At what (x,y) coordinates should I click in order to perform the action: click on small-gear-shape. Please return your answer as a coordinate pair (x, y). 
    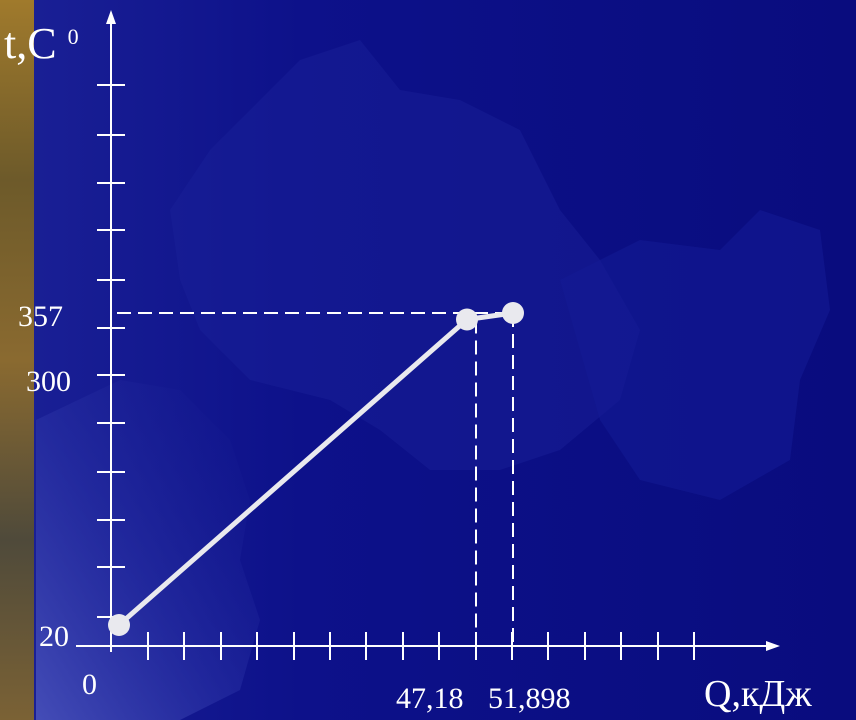
    Looking at the image, I should click on (148, 550).